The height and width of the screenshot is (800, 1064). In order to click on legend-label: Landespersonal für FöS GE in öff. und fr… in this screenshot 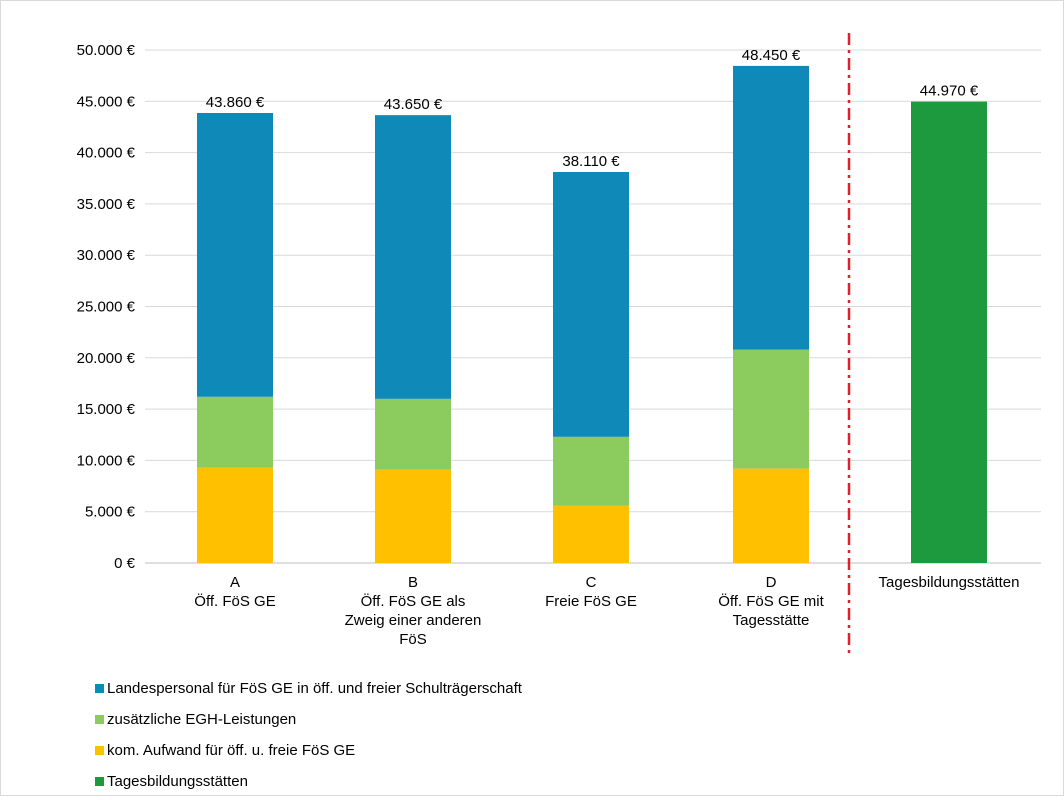, I will do `click(314, 688)`.